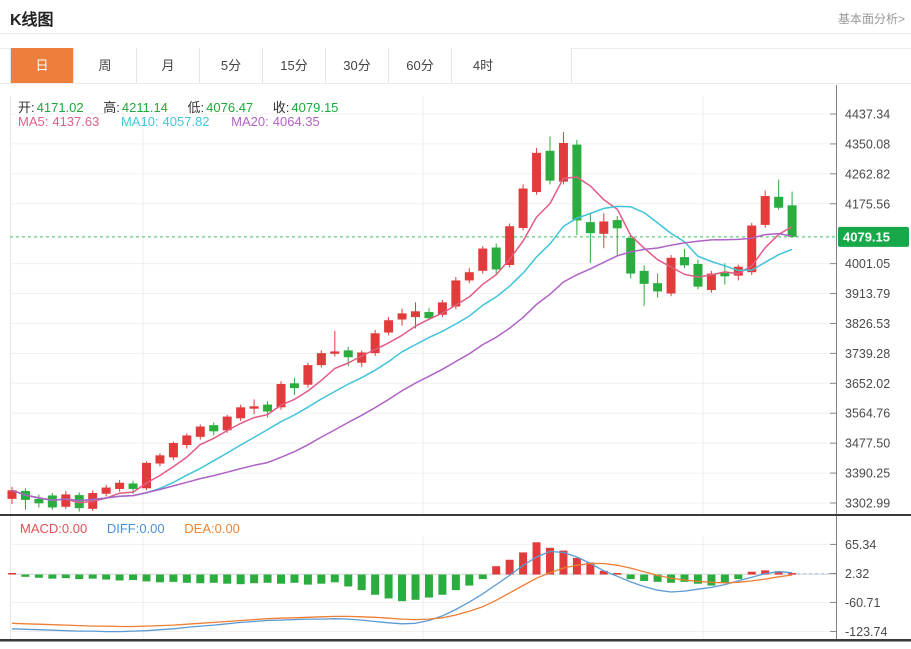 The width and height of the screenshot is (911, 649). Describe the element at coordinates (860, 545) in the screenshot. I see `axis-tick-label: 65.34` at that location.